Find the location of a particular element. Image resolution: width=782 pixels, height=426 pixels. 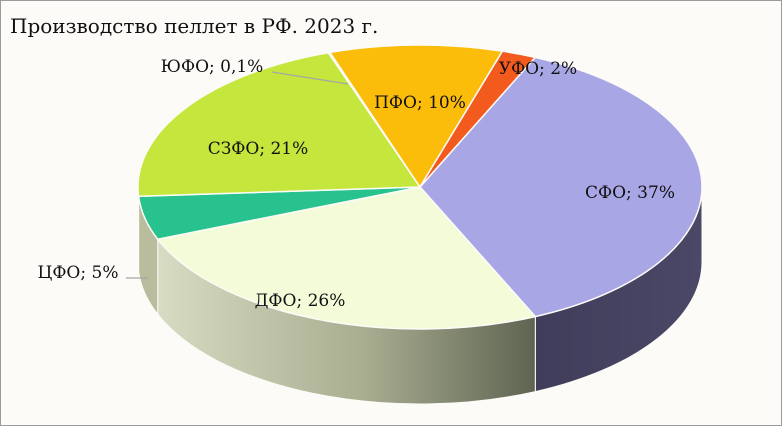

data-label-1: ДФО; 26% is located at coordinates (300, 301).